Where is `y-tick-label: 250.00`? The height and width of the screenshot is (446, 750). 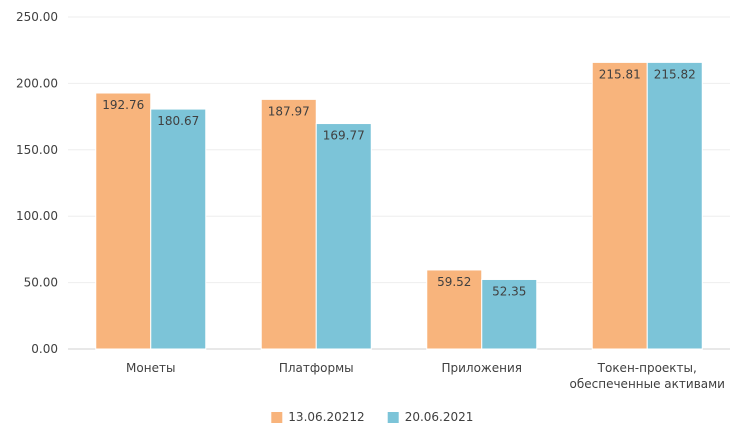
y-tick-label: 250.00 is located at coordinates (37, 17).